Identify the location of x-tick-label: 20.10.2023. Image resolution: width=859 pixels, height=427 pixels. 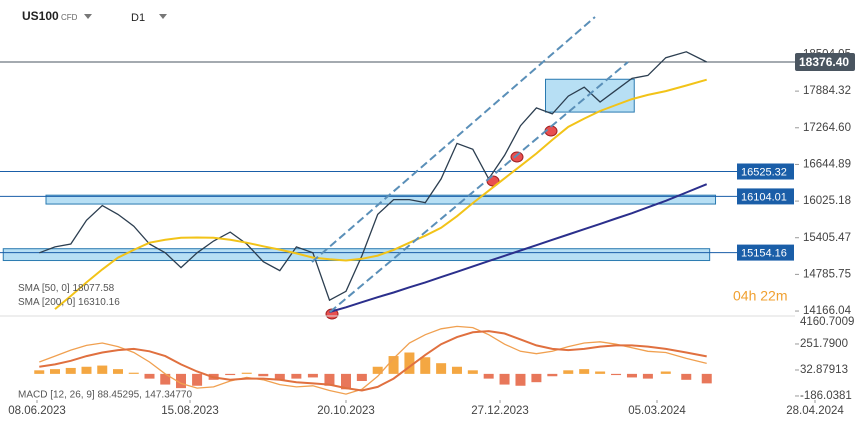
(346, 411).